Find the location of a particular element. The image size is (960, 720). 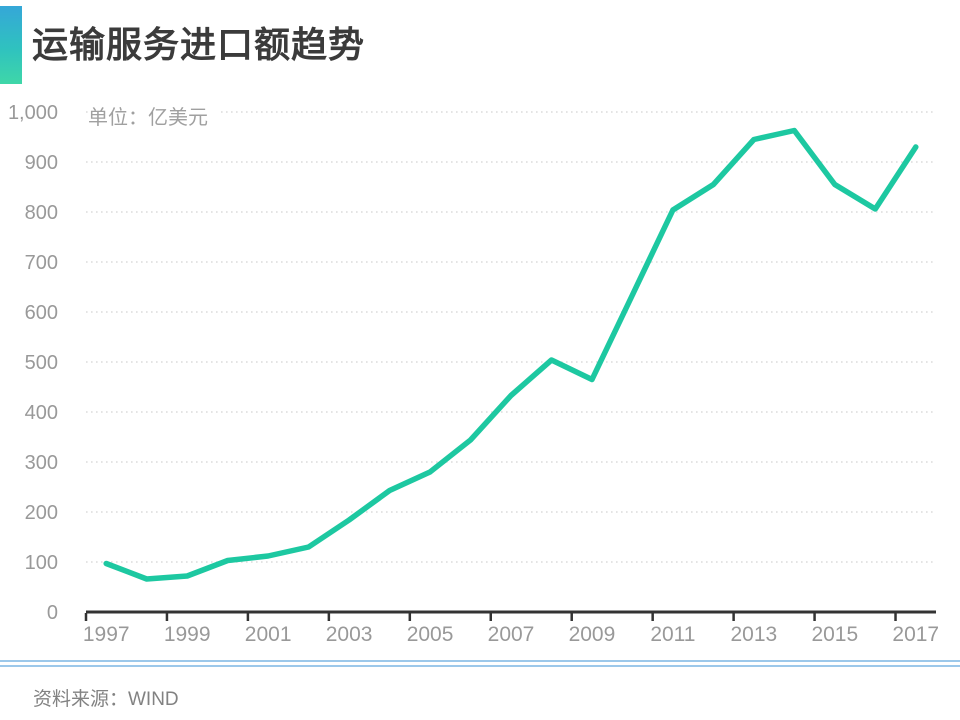

x-axis-label: 2003 is located at coordinates (349, 634).